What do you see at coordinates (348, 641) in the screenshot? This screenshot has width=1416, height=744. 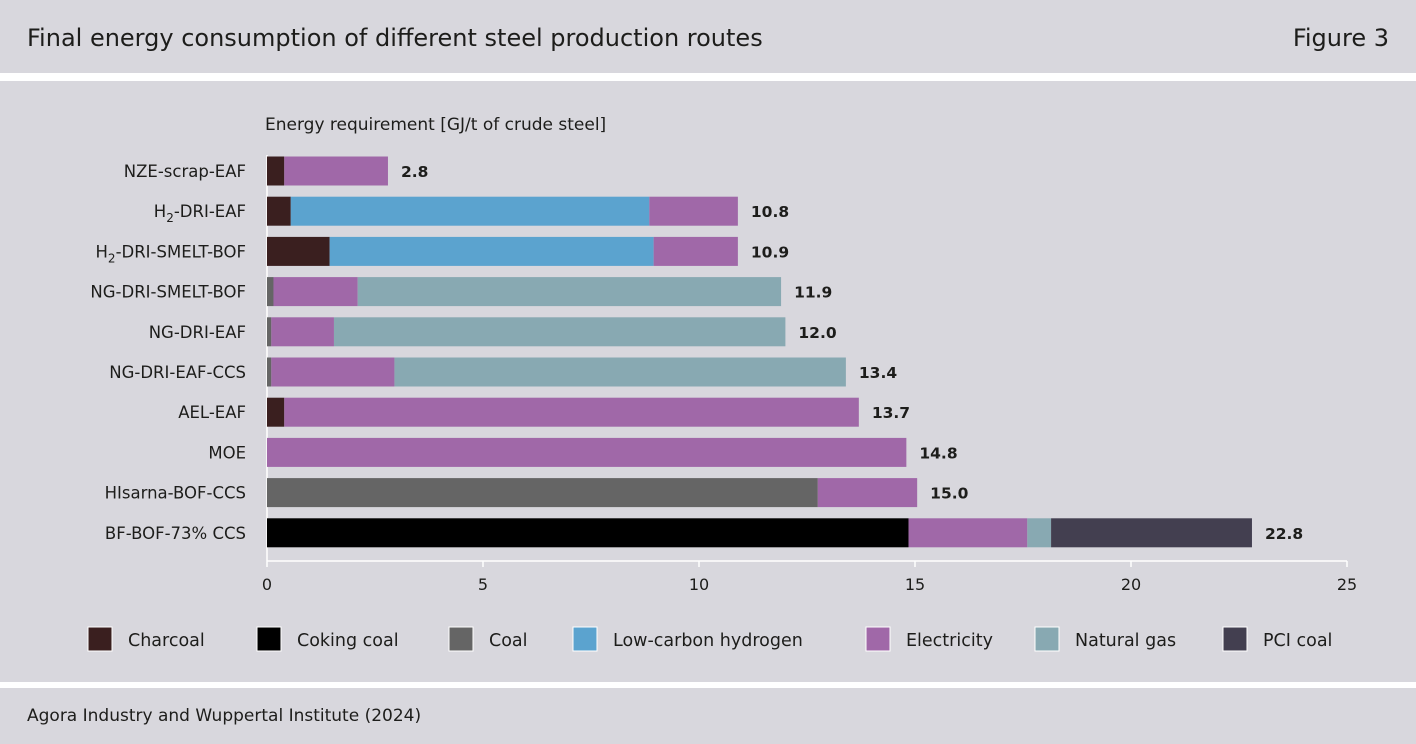 I see `legend-label: Coking coal` at bounding box center [348, 641].